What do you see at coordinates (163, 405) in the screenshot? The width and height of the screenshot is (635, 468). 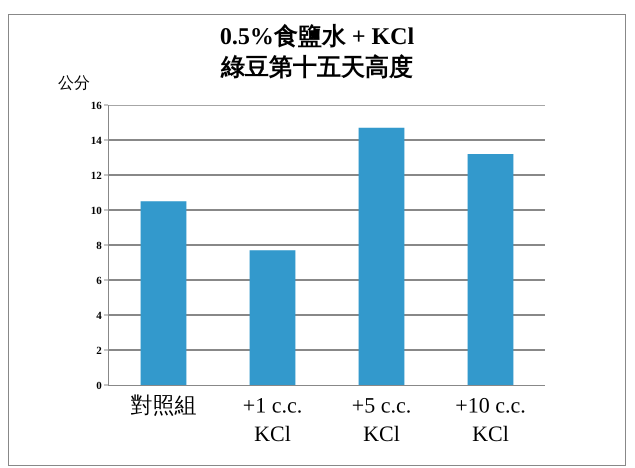 I see `x-tick-label: 對照組` at bounding box center [163, 405].